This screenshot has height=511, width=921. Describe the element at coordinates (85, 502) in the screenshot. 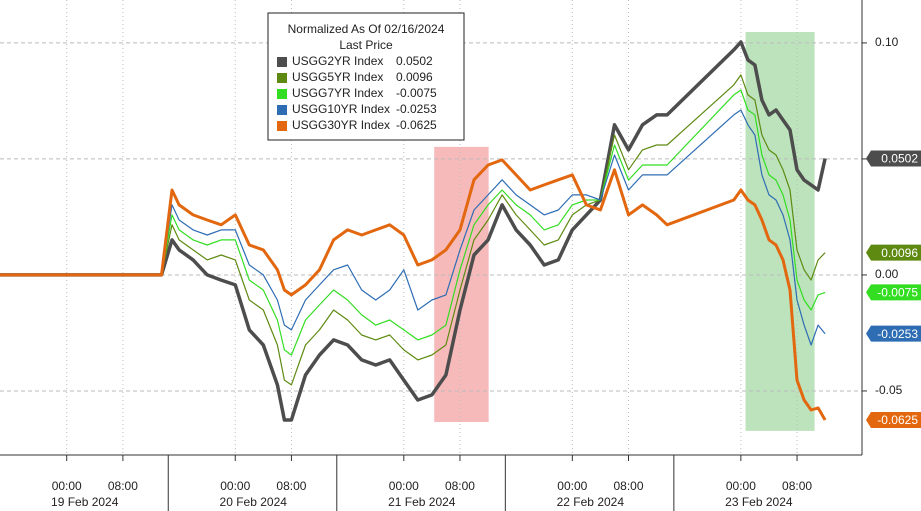

I see `x-date-label: 19 Feb 2024` at that location.